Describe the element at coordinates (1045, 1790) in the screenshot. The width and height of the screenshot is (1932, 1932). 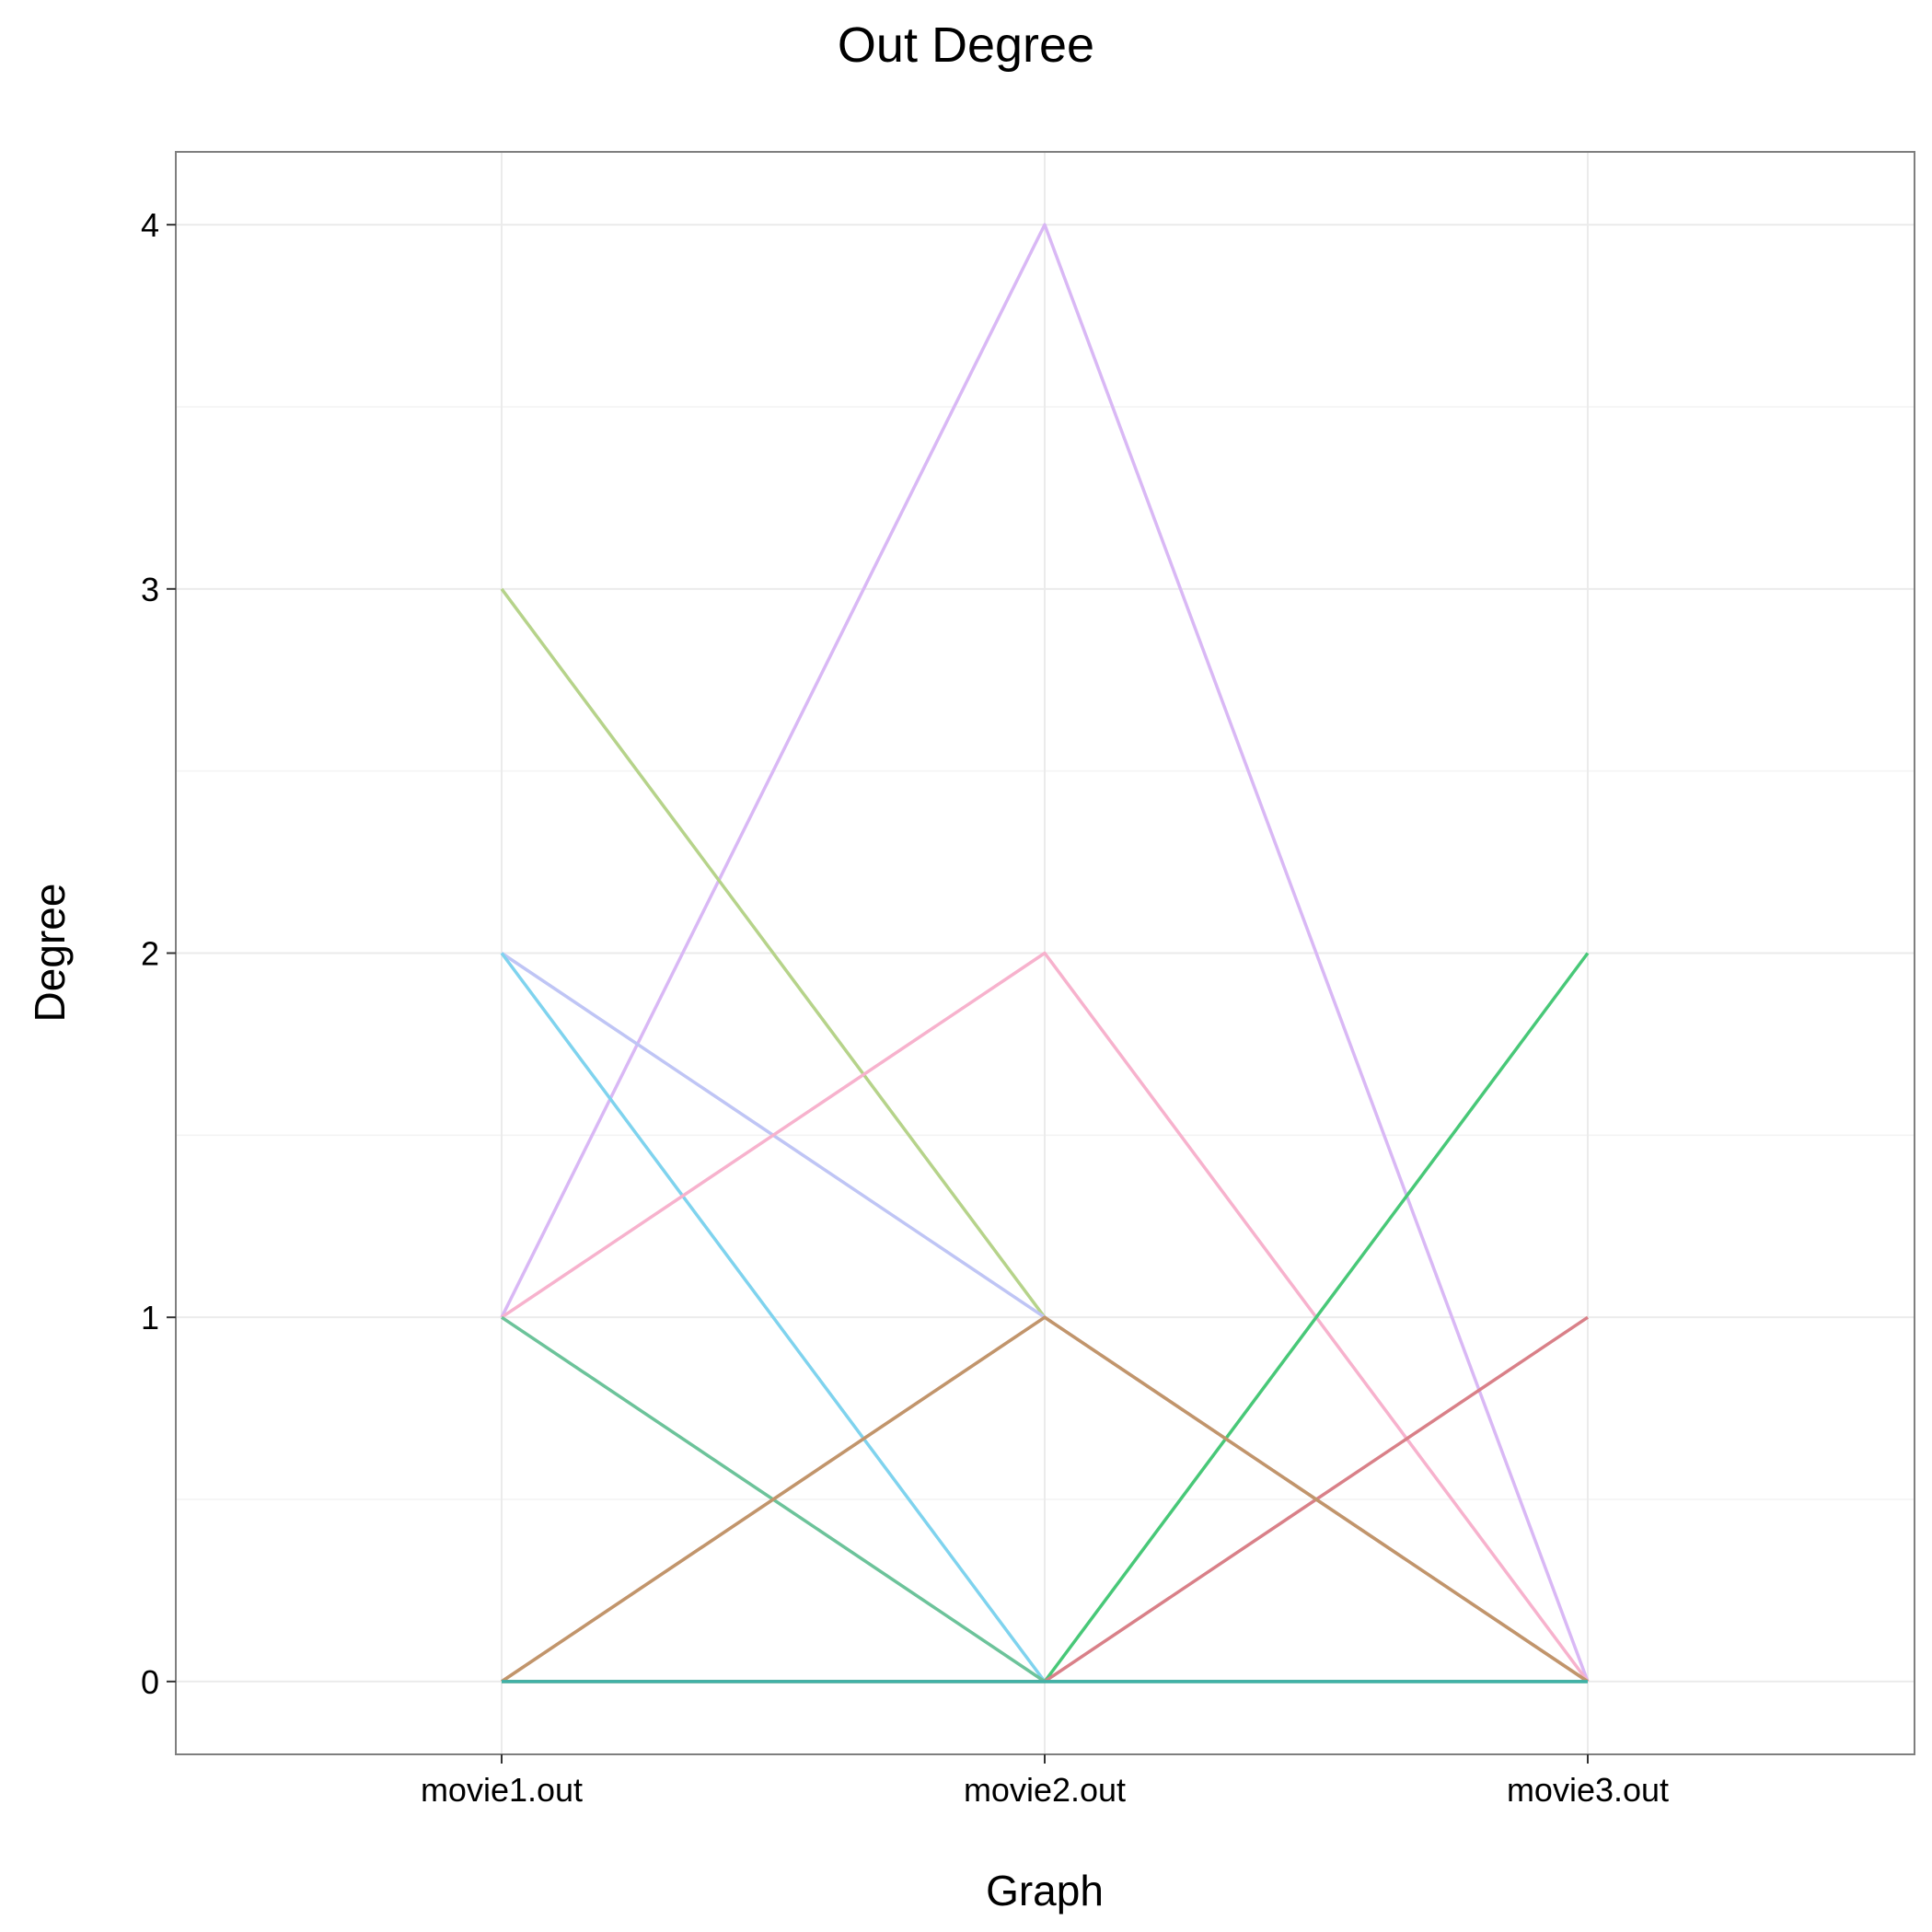
I see `x-tick-label: movie2.out` at that location.